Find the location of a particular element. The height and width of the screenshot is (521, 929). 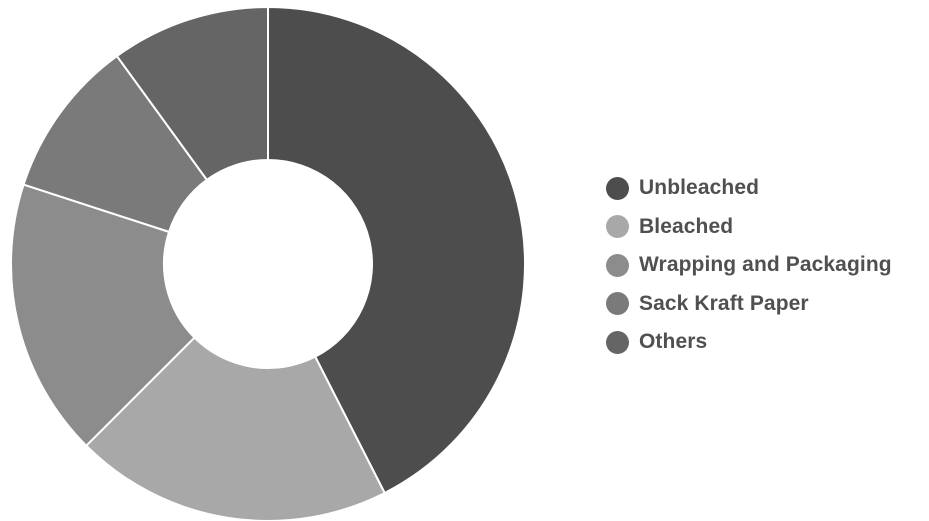

legend-label-sack-kraft-paper: Sack Kraft Paper is located at coordinates (724, 304).